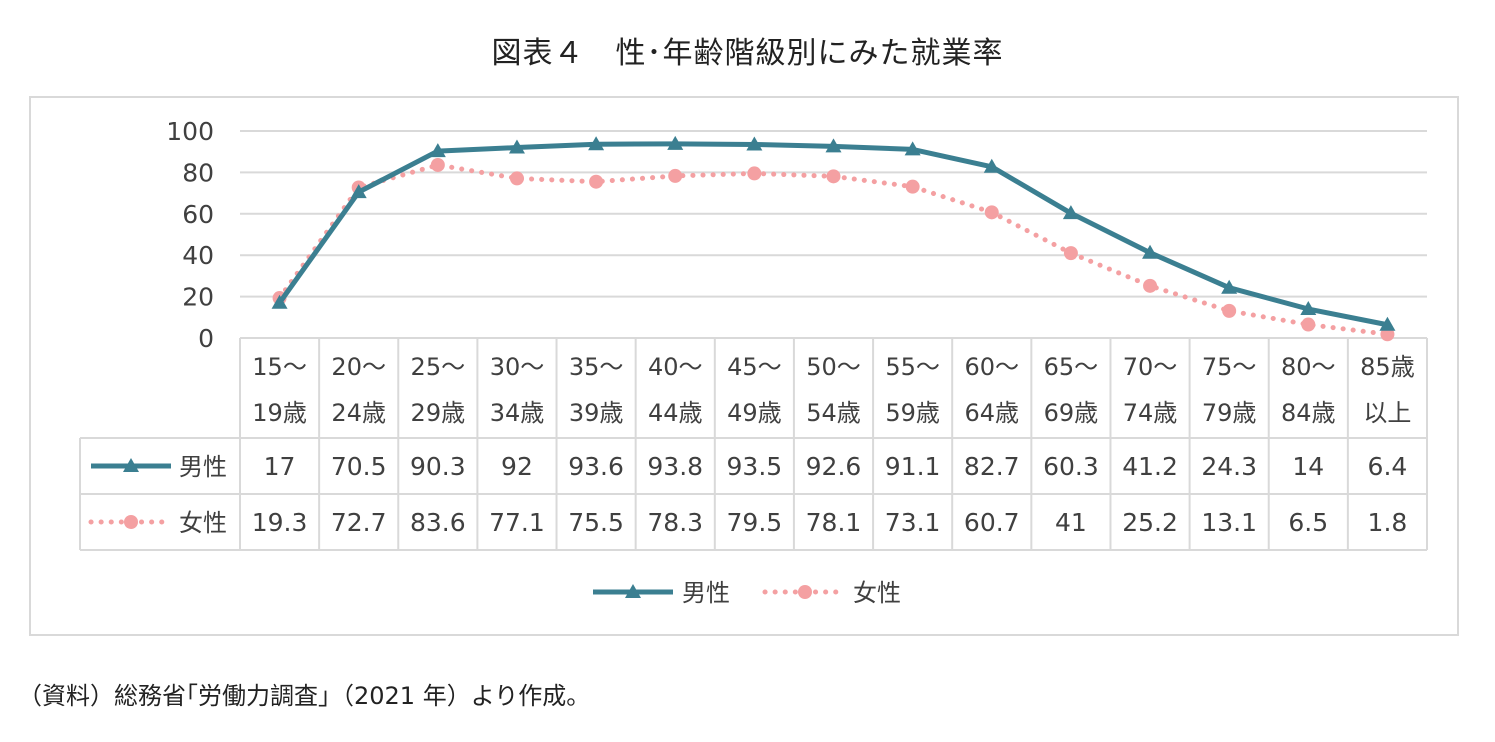 The width and height of the screenshot is (1495, 742). Describe the element at coordinates (517, 466) in the screenshot. I see `data-label-male: 92` at that location.